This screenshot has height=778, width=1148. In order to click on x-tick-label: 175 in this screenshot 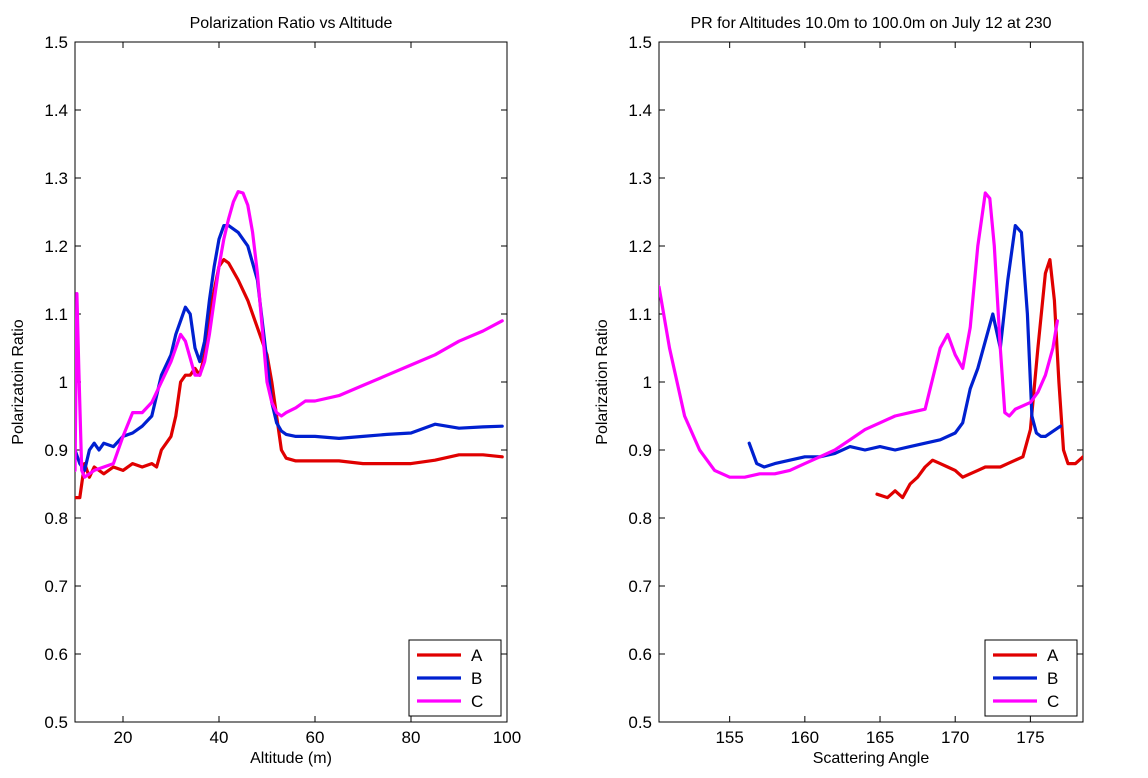, I will do `click(1030, 737)`.